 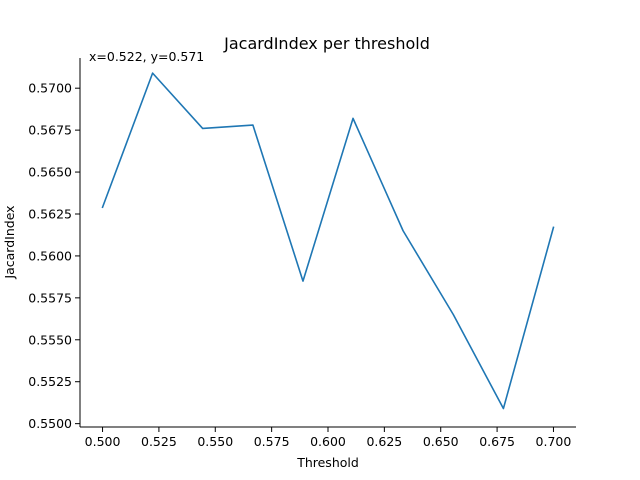 What do you see at coordinates (384, 441) in the screenshot?
I see `x-tick-label: 0.625` at bounding box center [384, 441].